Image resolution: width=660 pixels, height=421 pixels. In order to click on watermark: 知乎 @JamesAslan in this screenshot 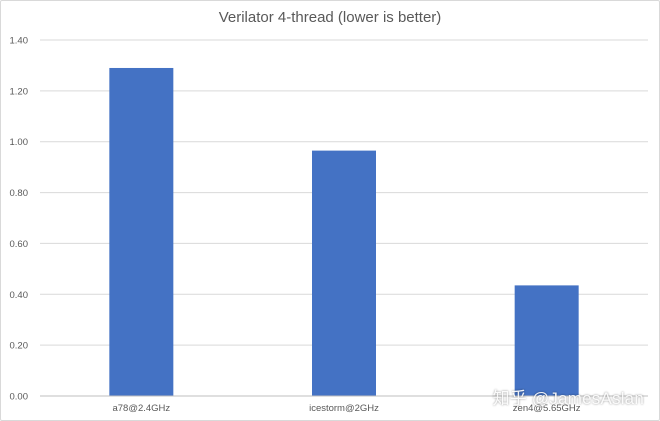, I will do `click(568, 398)`.